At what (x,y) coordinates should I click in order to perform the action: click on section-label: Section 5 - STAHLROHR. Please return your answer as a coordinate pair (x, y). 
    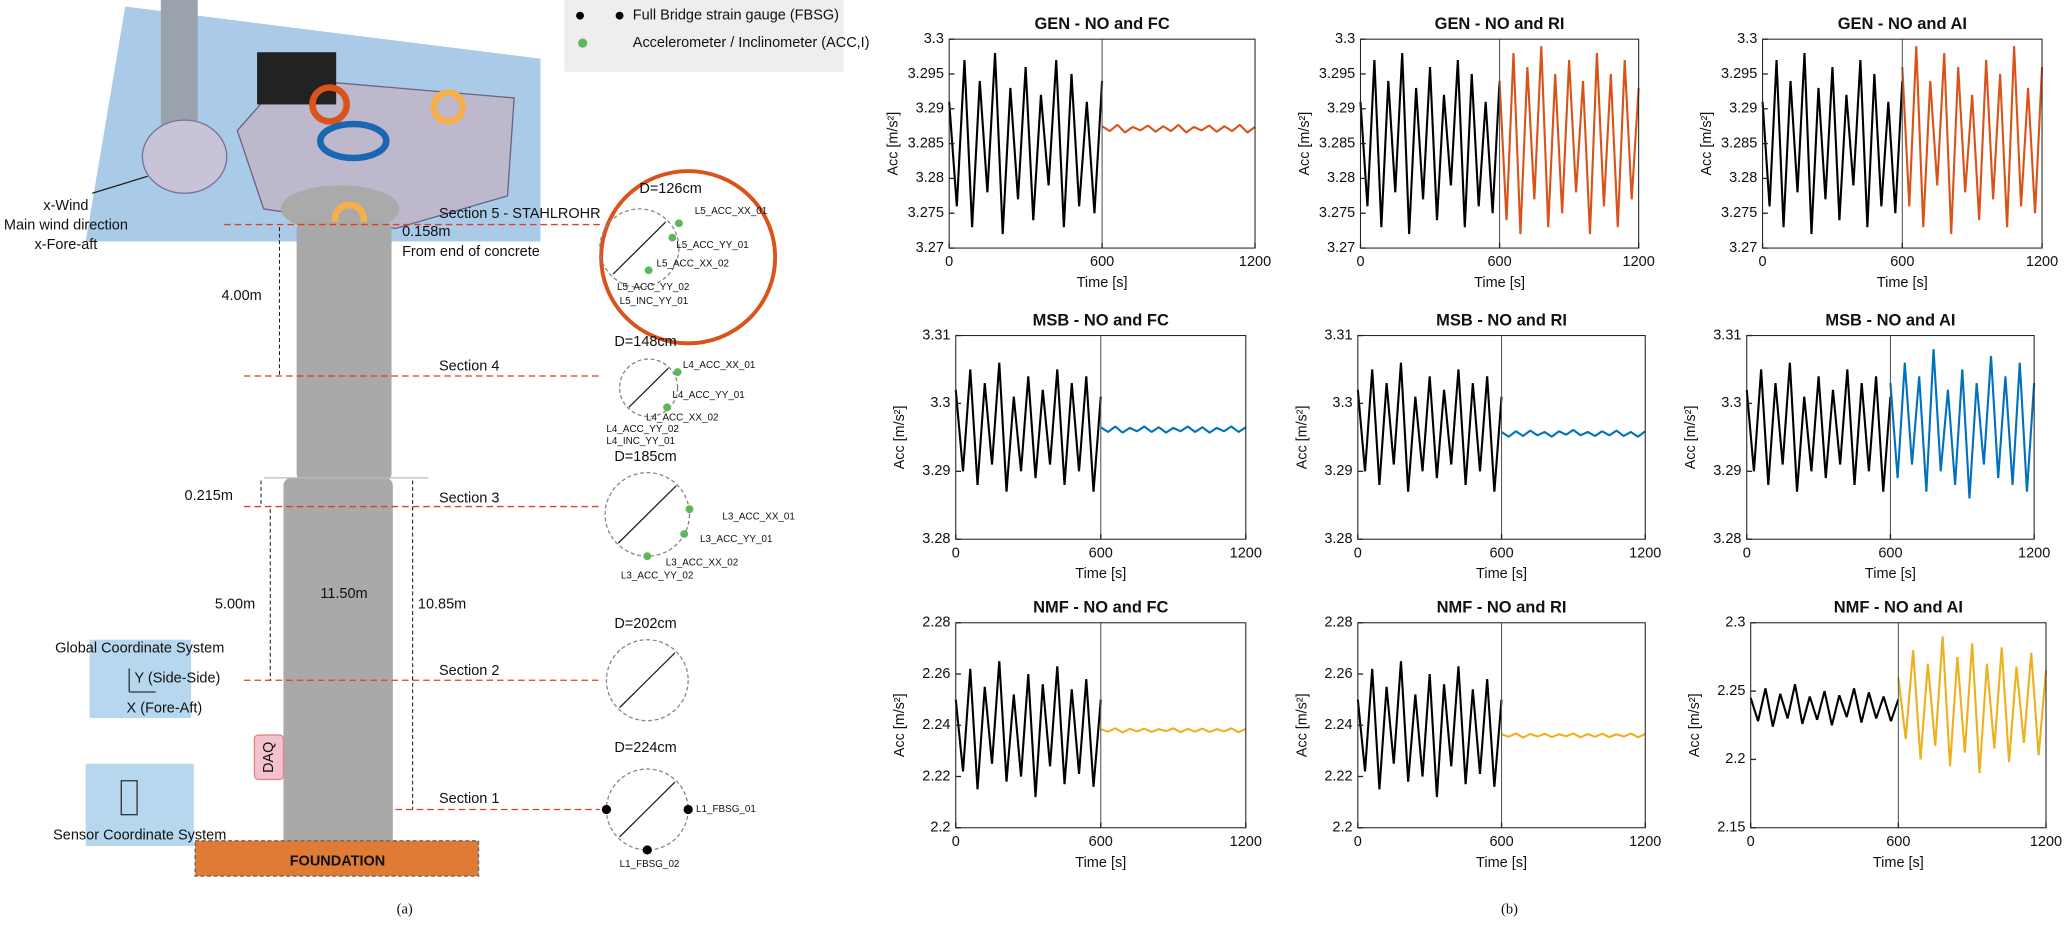
    Looking at the image, I should click on (520, 214).